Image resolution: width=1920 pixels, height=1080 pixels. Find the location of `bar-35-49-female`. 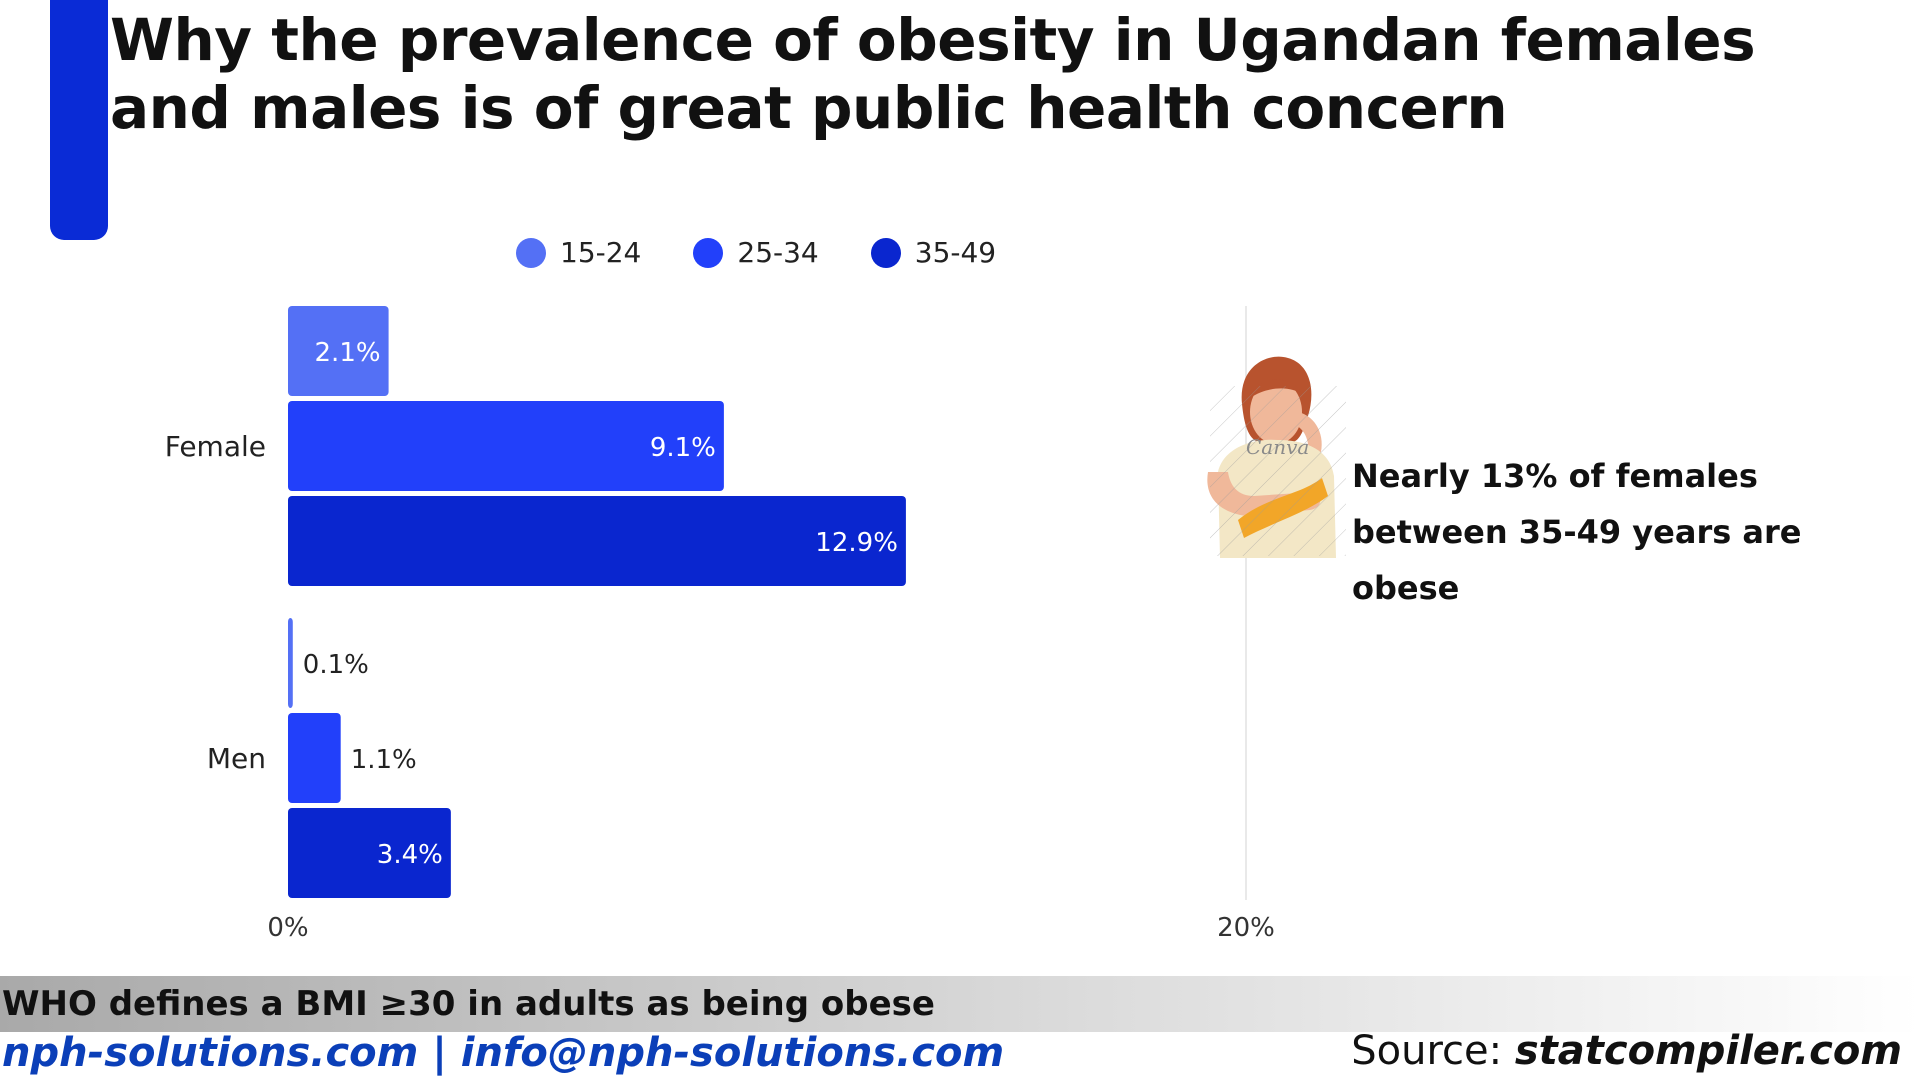

bar-35-49-female is located at coordinates (597, 541).